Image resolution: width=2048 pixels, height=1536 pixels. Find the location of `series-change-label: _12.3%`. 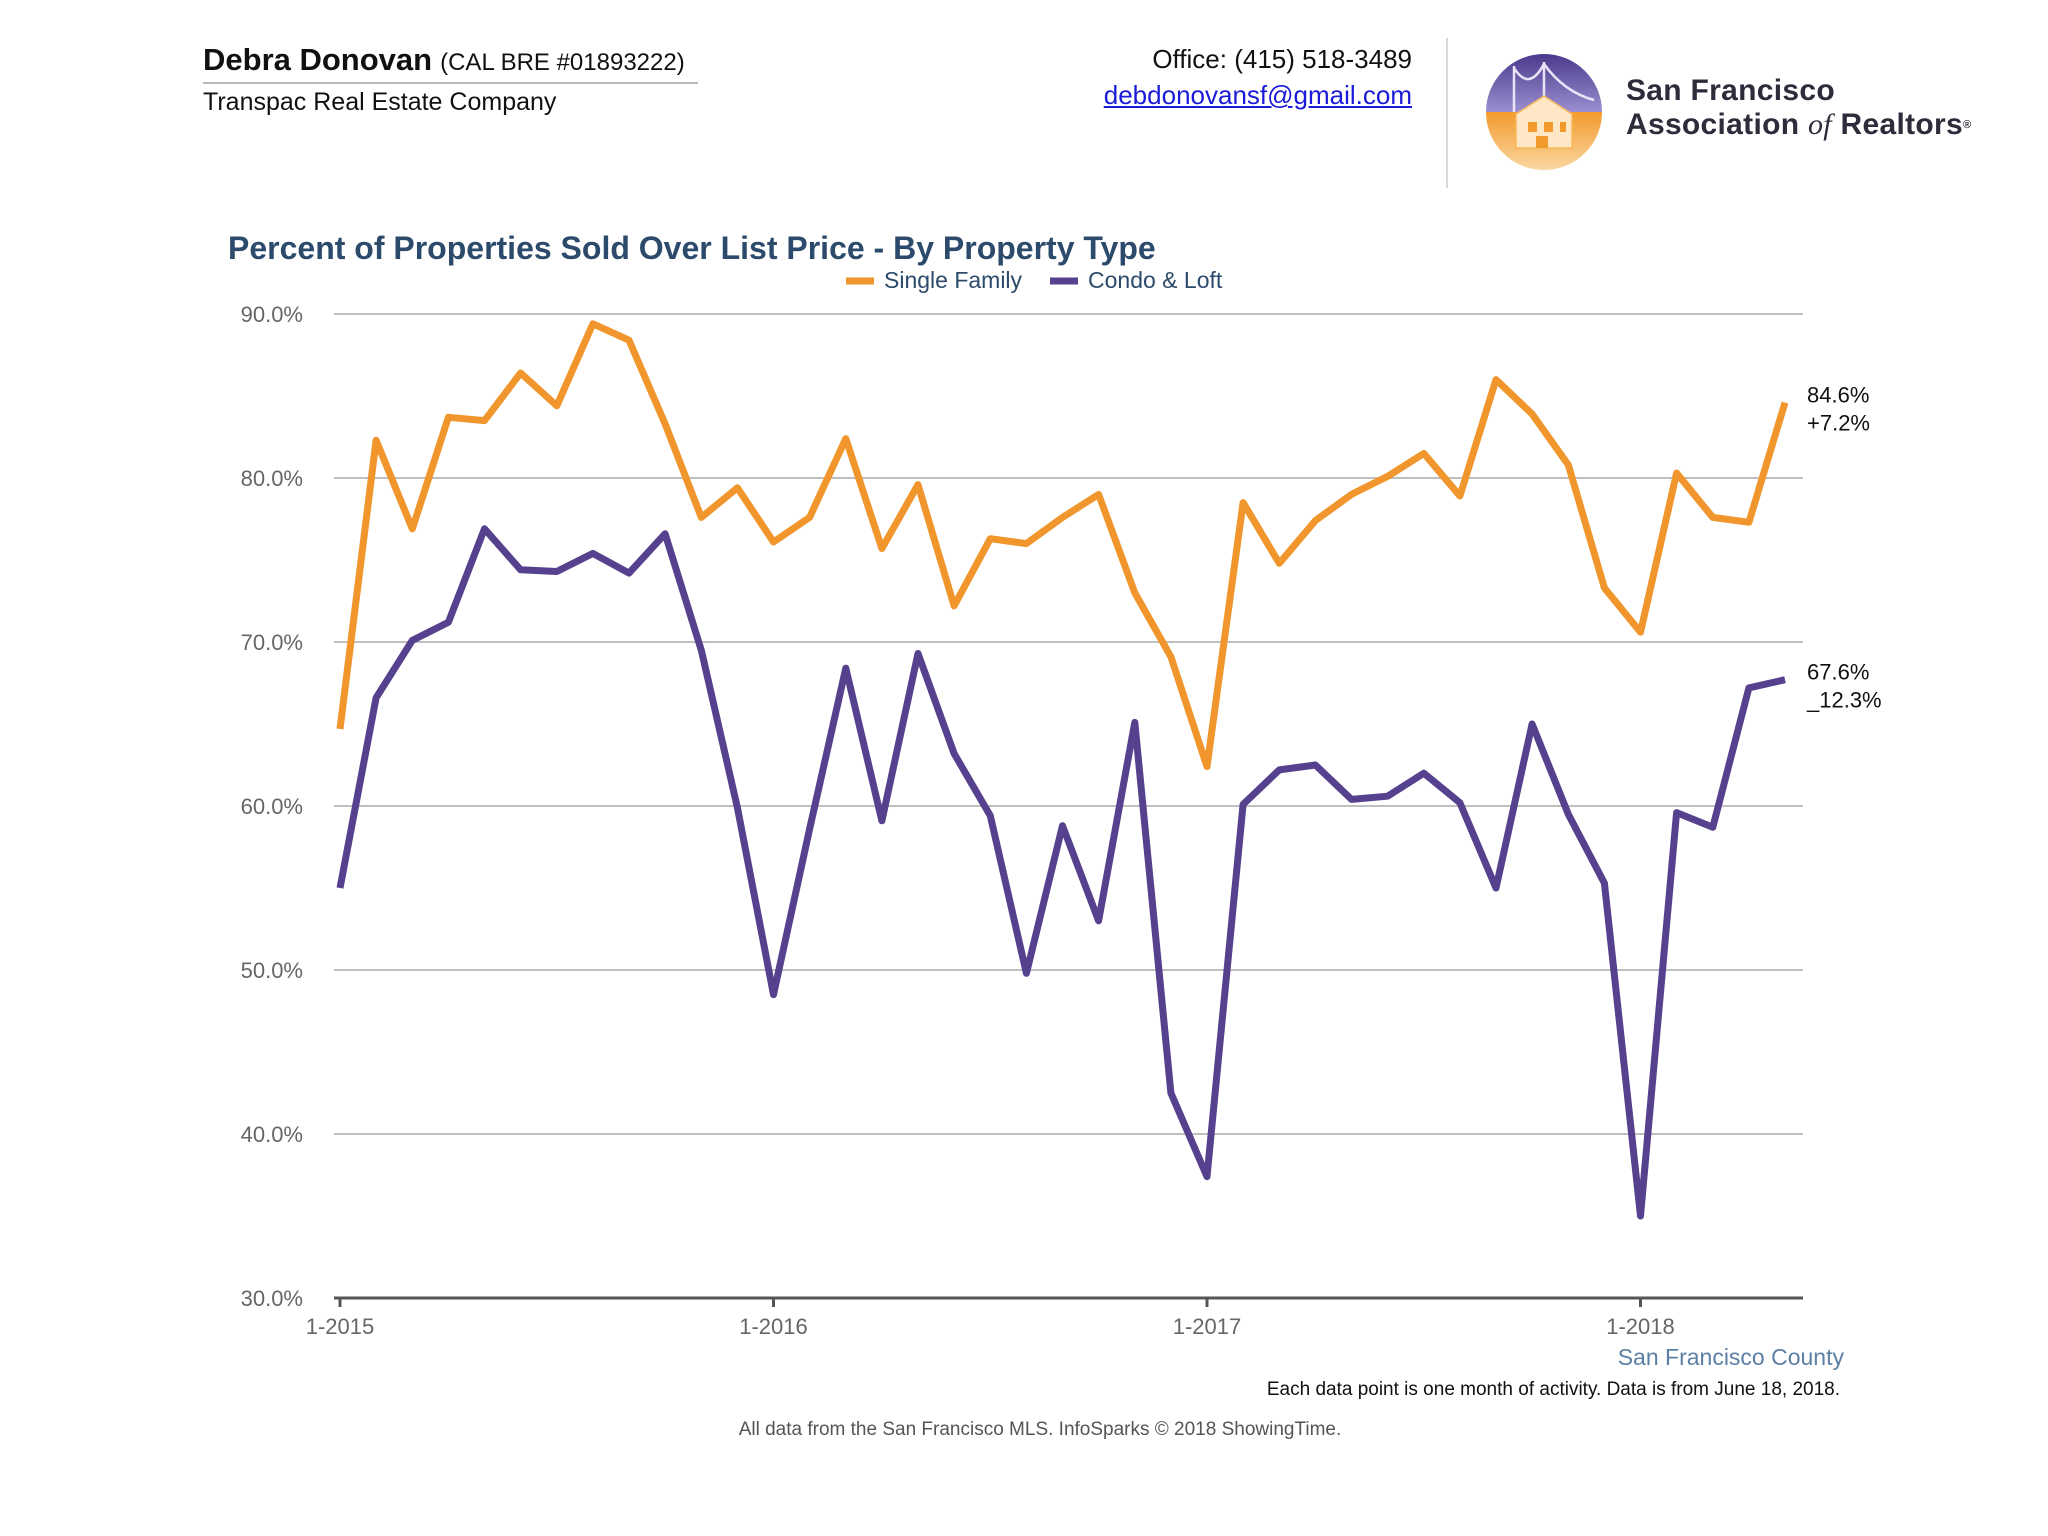

series-change-label: _12.3% is located at coordinates (1844, 700).